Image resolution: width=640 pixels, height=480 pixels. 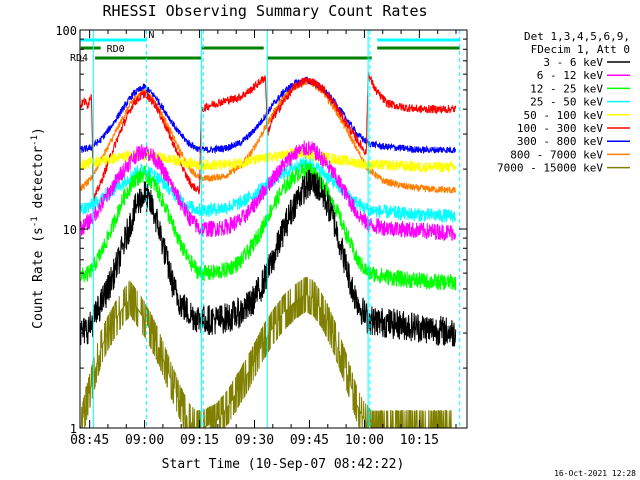 What do you see at coordinates (116, 49) in the screenshot?
I see `bar-label-rd0: RD0` at bounding box center [116, 49].